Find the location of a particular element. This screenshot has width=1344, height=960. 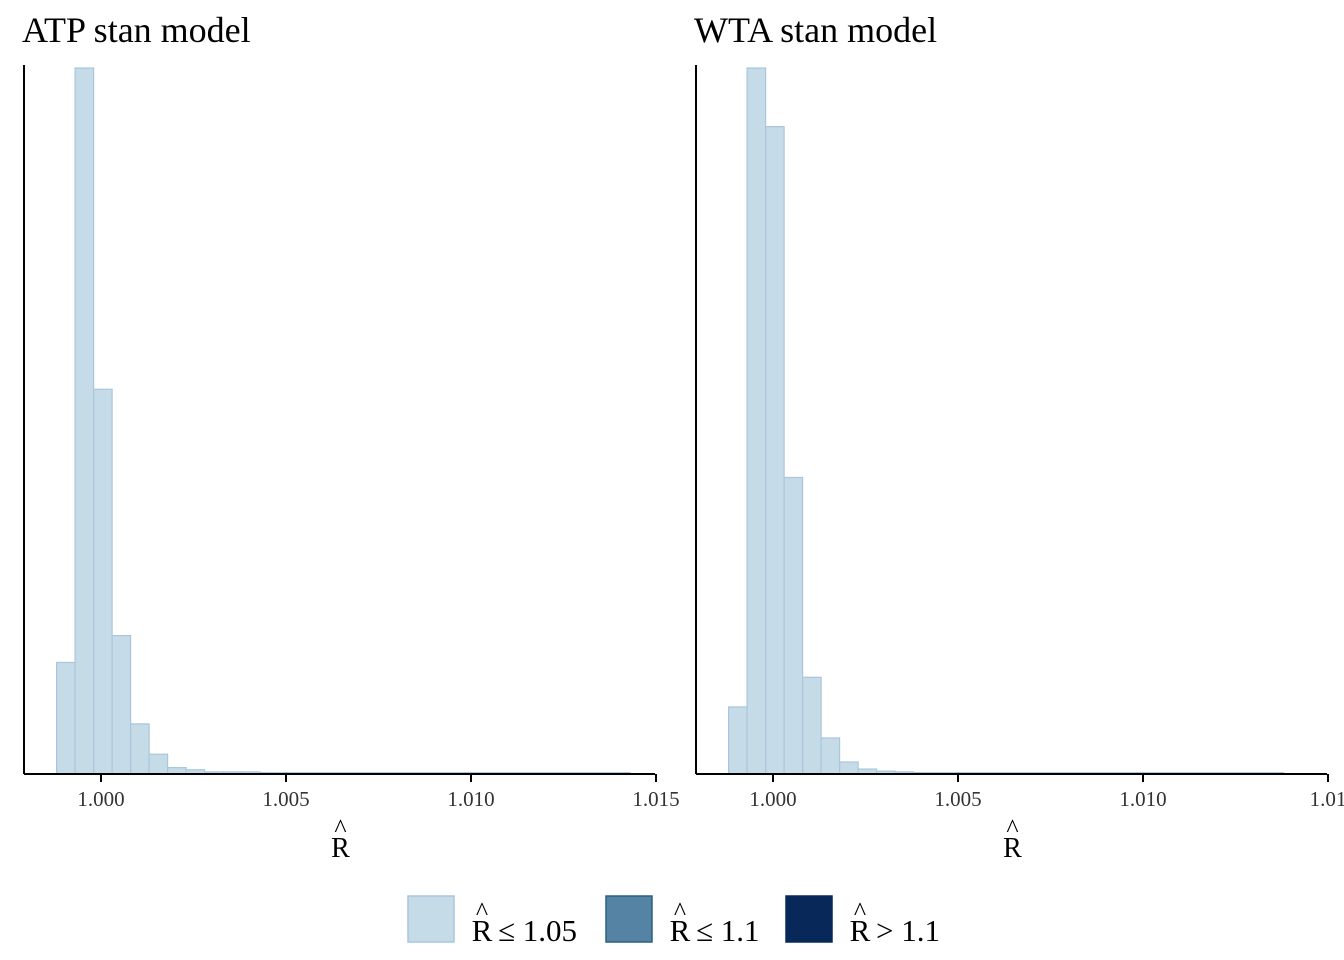

panel-title: WTA stan model is located at coordinates (815, 30).